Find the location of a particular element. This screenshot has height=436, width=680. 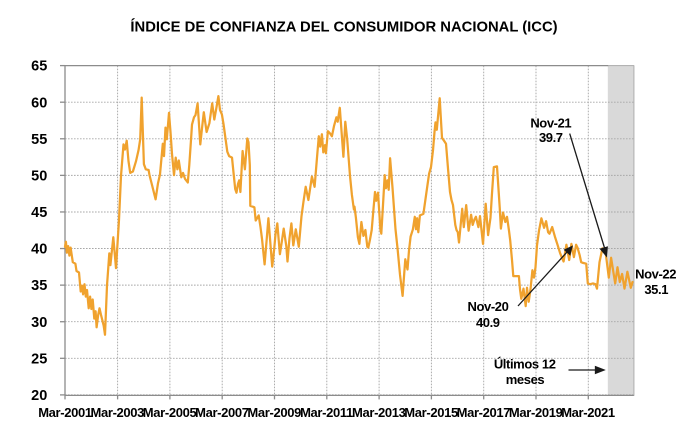

svg-text: Nov-20 is located at coordinates (488, 306).